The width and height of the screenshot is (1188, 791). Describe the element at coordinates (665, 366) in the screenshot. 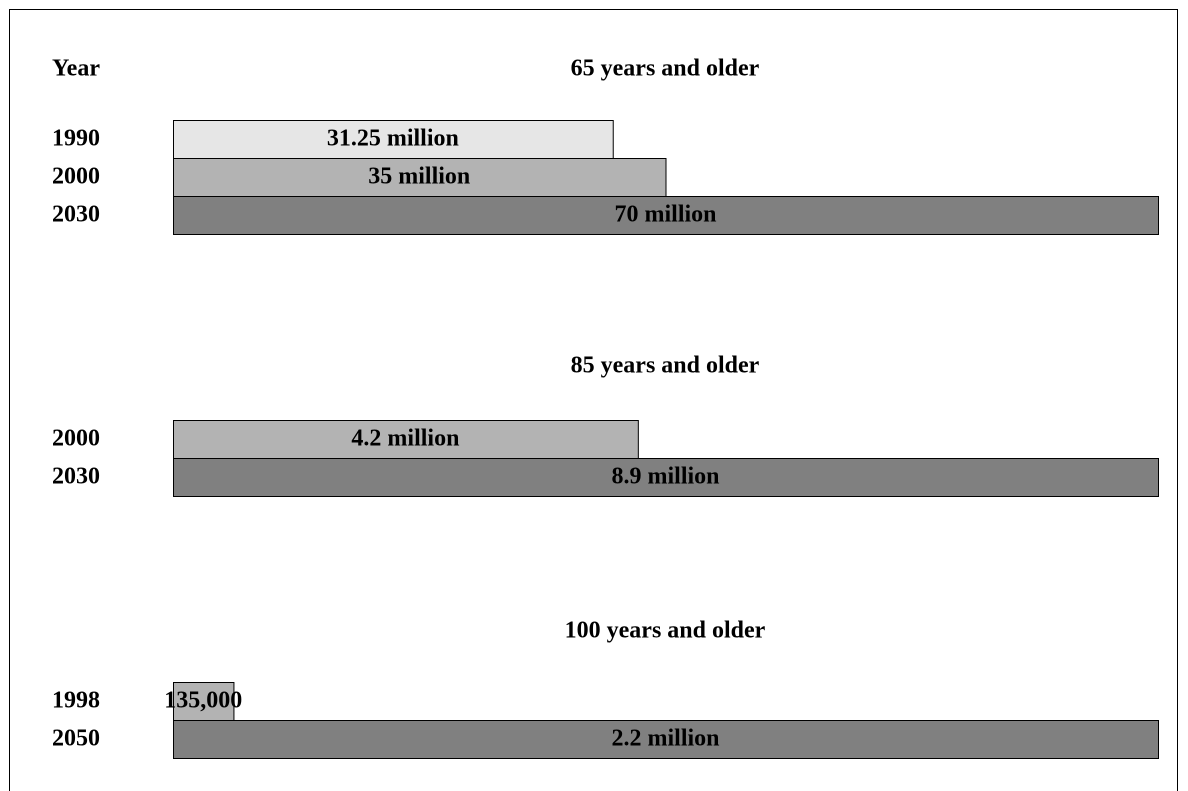

I see `group-title: 85 years and older` at that location.